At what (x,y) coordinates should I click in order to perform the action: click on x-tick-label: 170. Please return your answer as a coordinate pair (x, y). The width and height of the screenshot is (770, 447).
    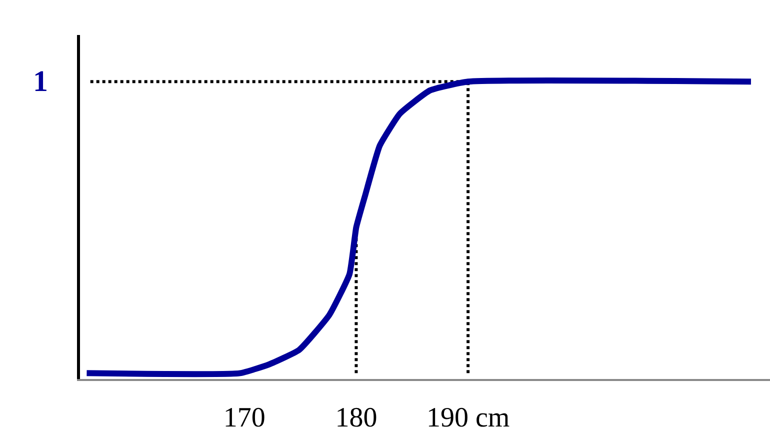
    Looking at the image, I should click on (244, 418).